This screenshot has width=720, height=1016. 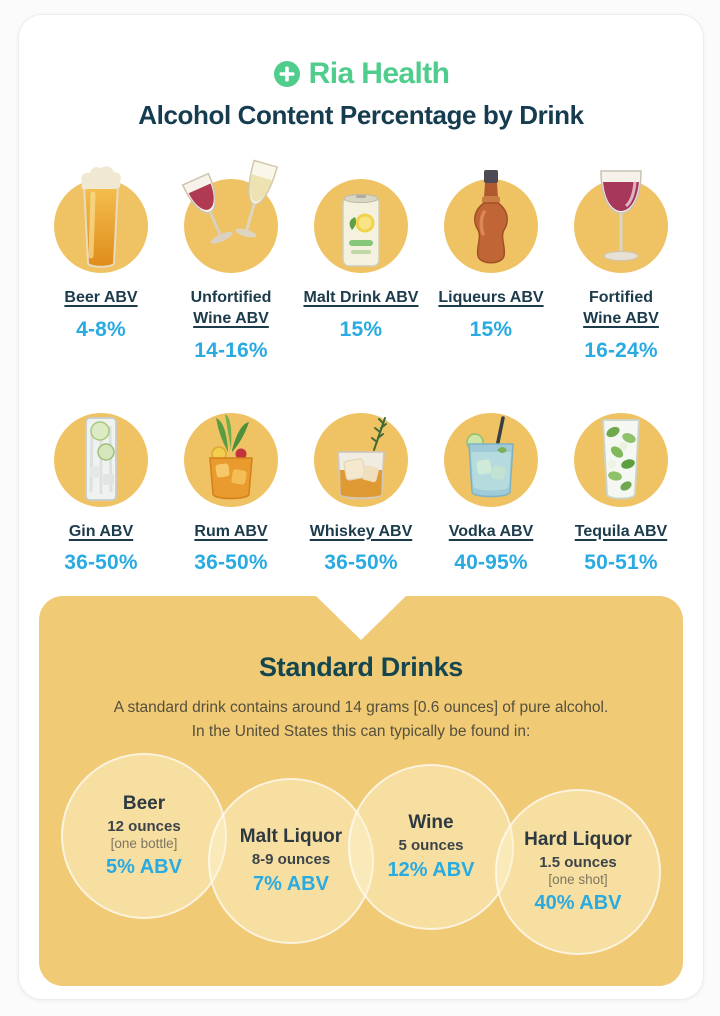 I want to click on standard-item-abv: 7% ABV, so click(x=291, y=884).